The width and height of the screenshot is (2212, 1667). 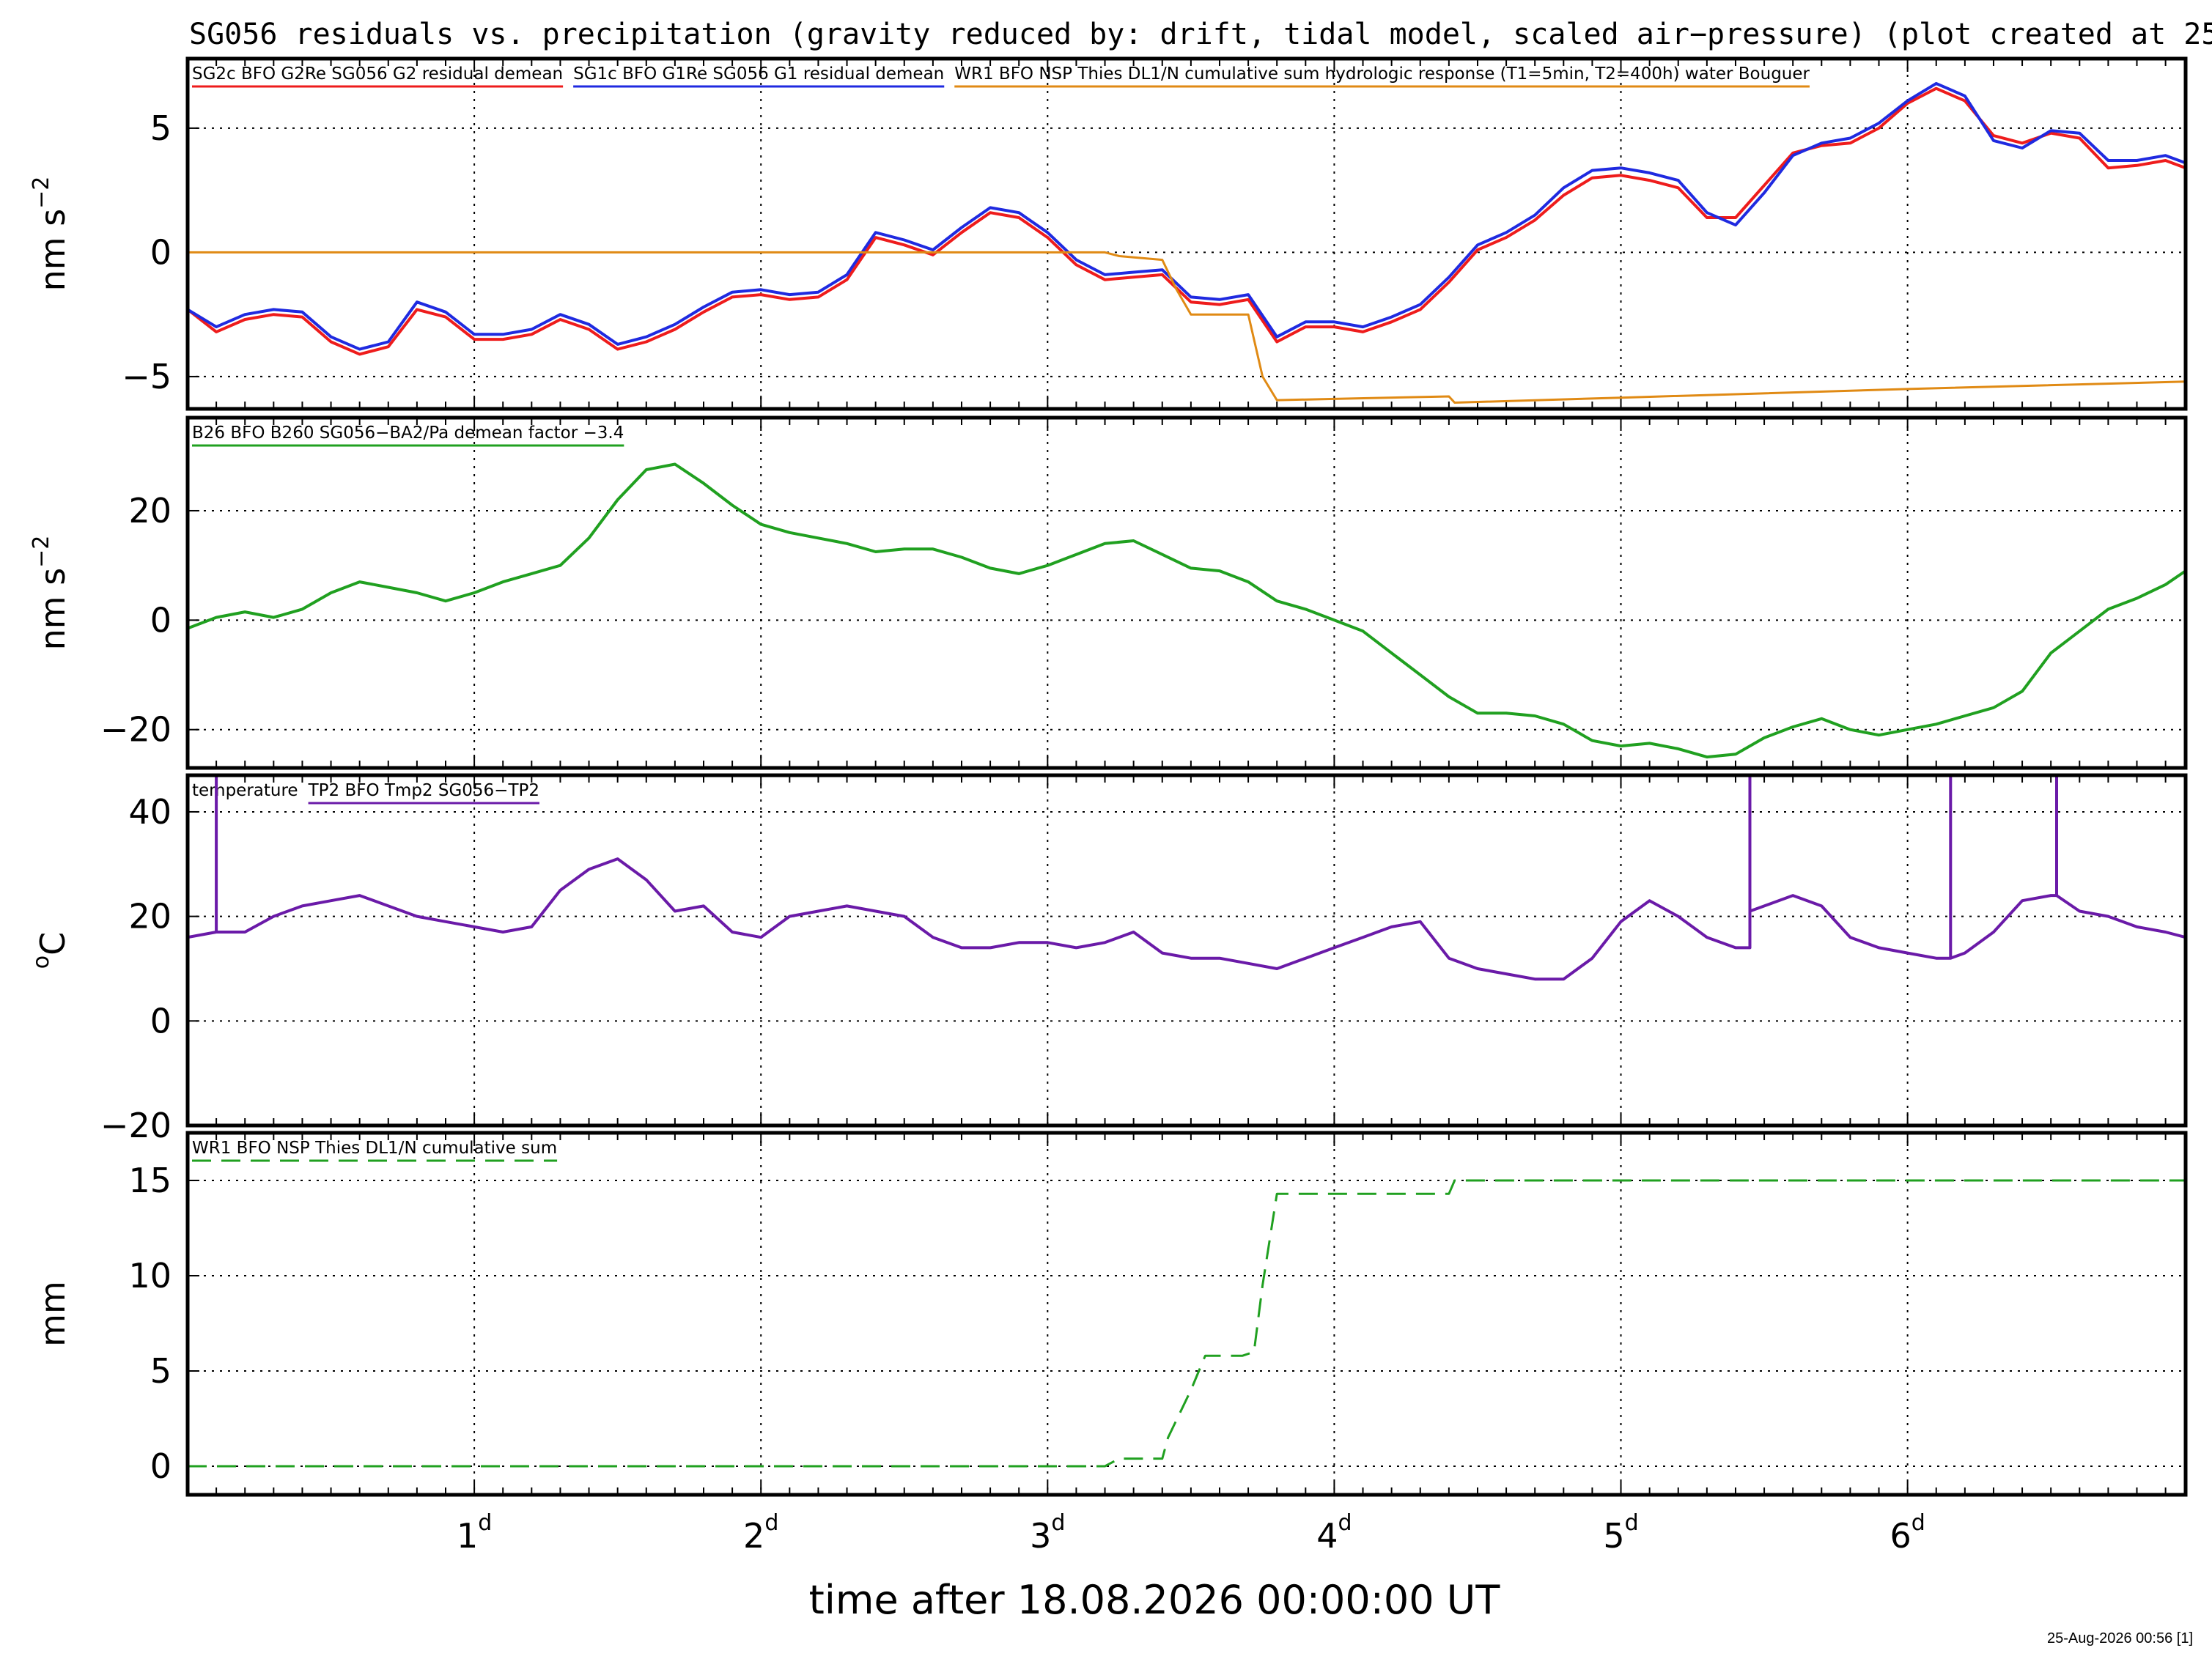 What do you see at coordinates (1187, 878) in the screenshot?
I see `series-line-purple` at bounding box center [1187, 878].